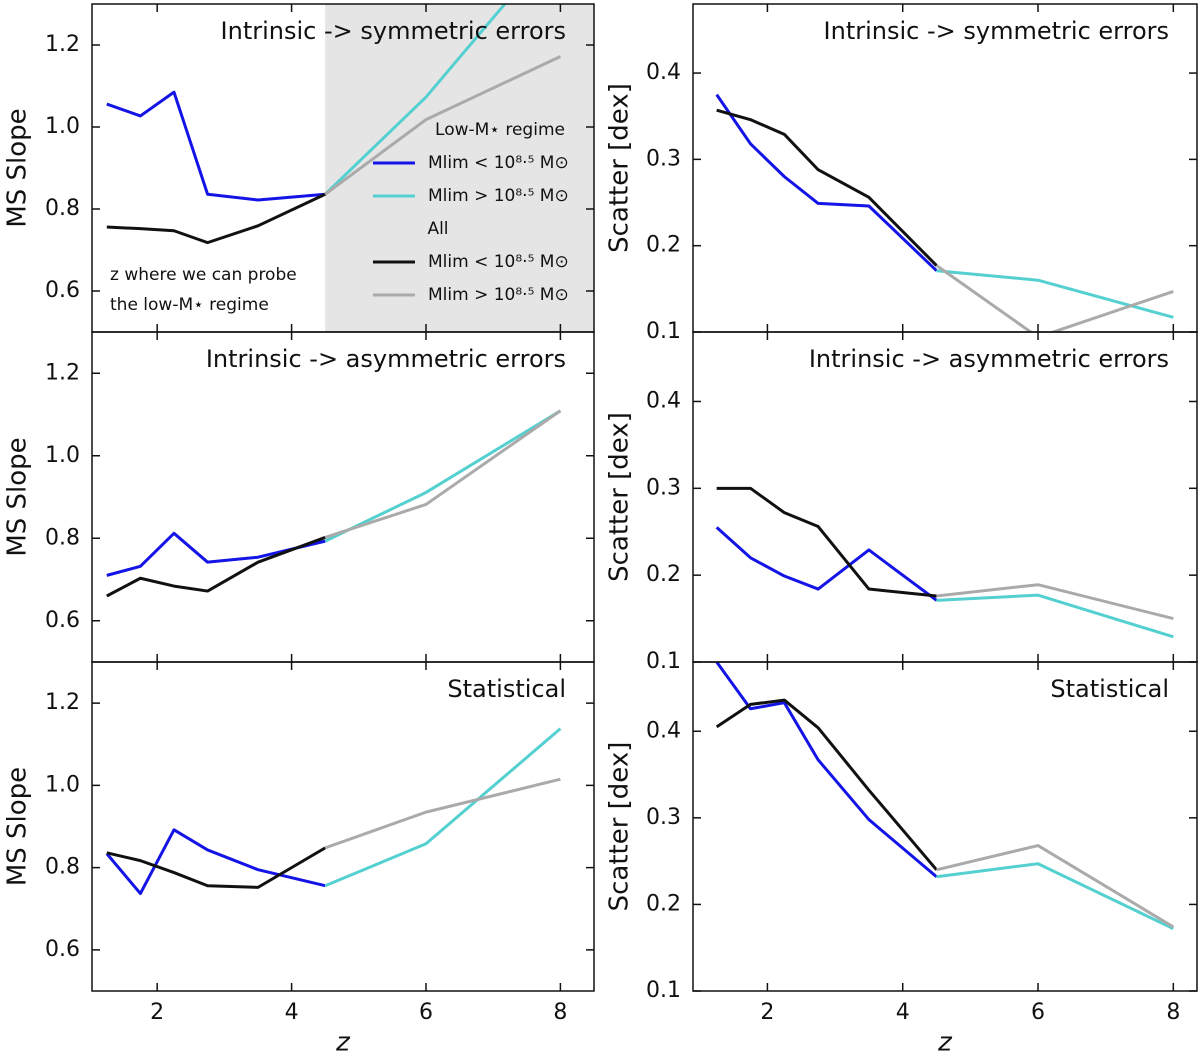 This screenshot has width=1200, height=1057. I want to click on annotation: z where we can probe, so click(203, 275).